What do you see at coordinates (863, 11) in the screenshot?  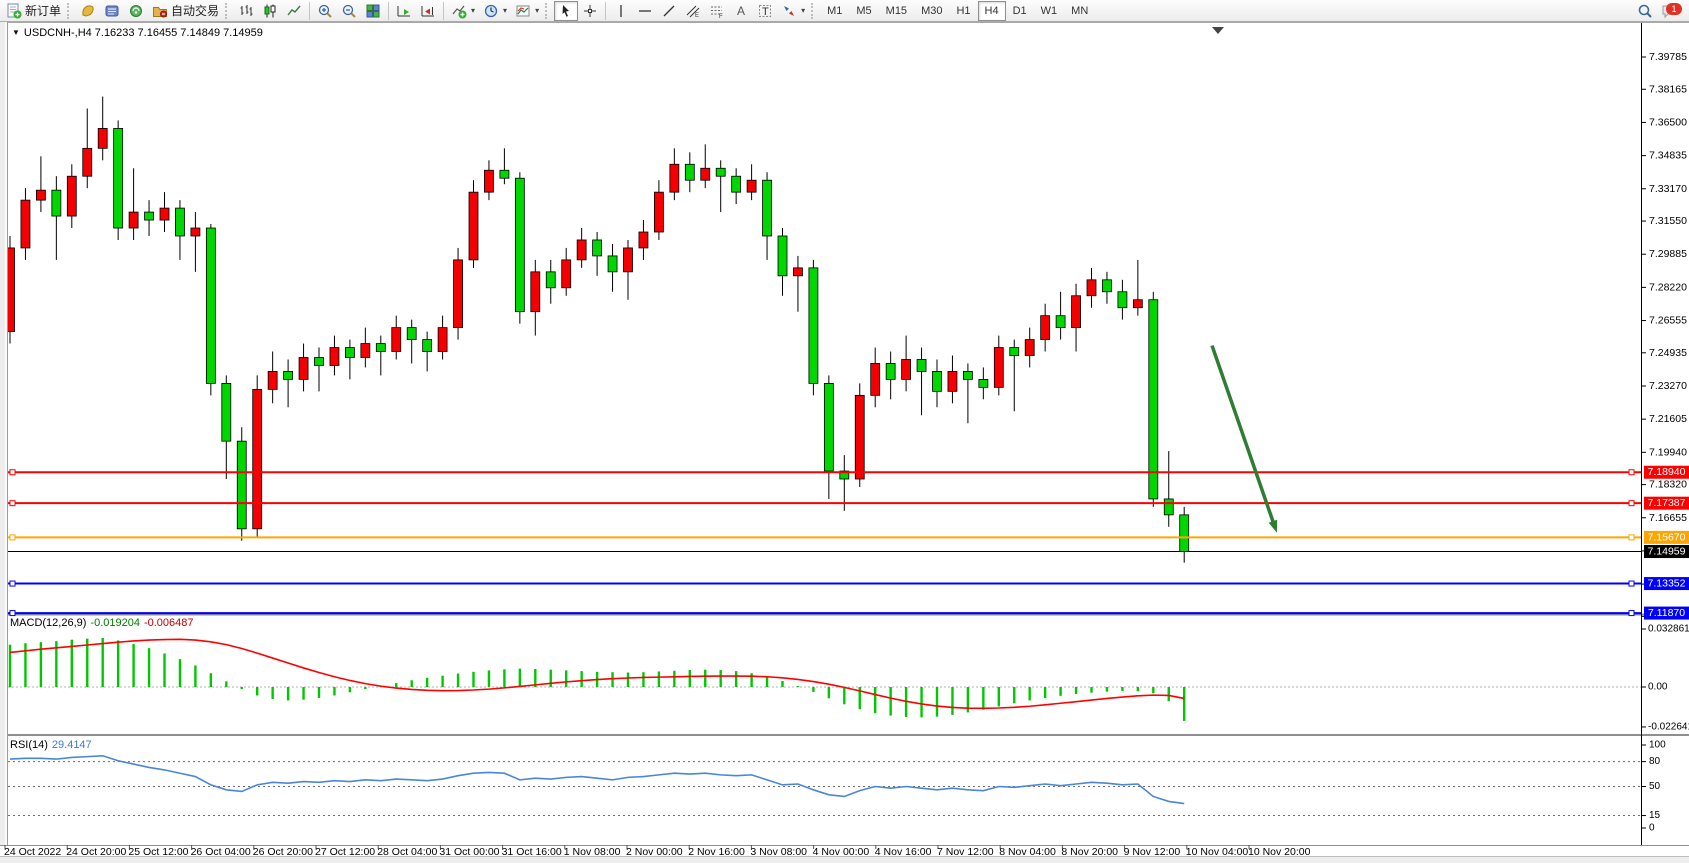 I see `timeframe-button-M5: M5` at bounding box center [863, 11].